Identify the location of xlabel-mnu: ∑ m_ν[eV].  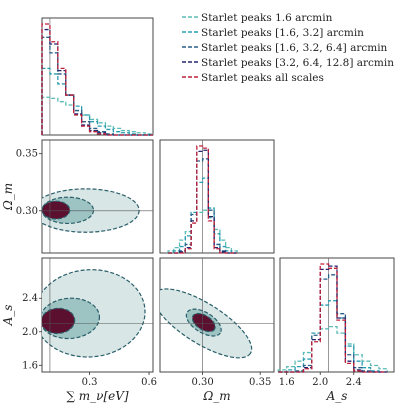
(97, 396).